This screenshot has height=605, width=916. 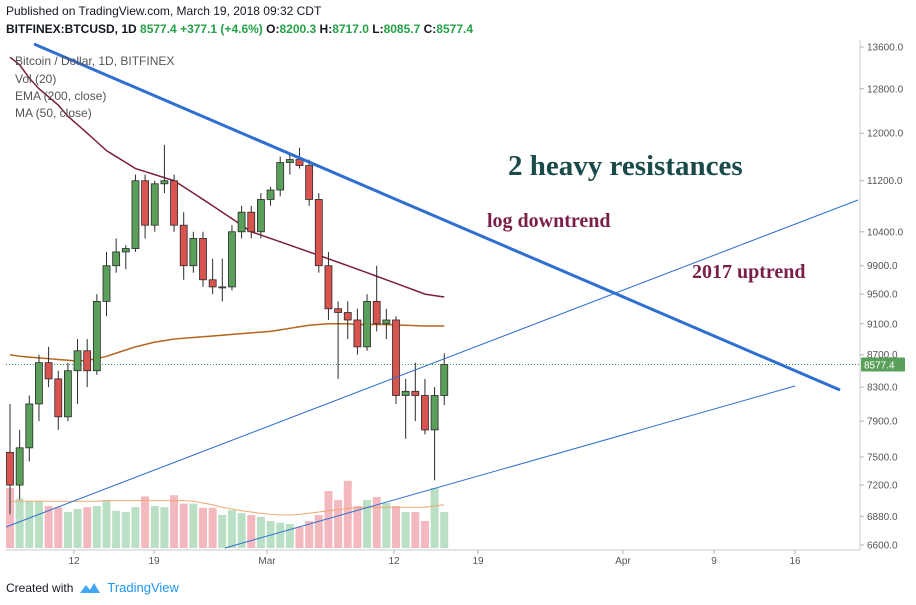 I want to click on y-tick-label: 7200.0, so click(x=882, y=486).